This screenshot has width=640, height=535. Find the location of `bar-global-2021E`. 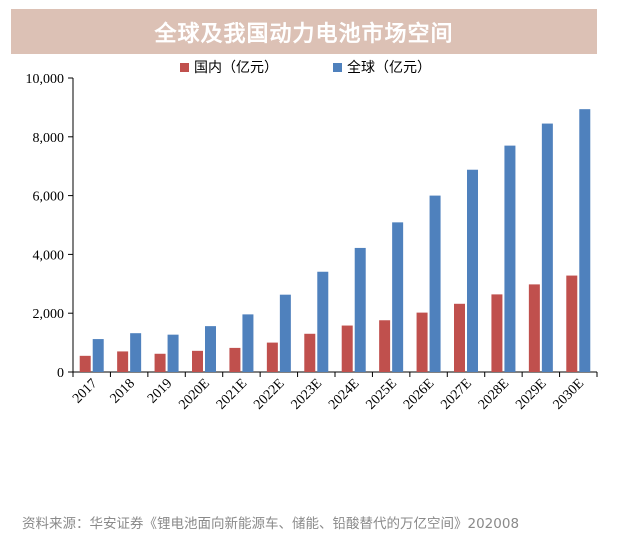

bar-global-2021E is located at coordinates (248, 343).